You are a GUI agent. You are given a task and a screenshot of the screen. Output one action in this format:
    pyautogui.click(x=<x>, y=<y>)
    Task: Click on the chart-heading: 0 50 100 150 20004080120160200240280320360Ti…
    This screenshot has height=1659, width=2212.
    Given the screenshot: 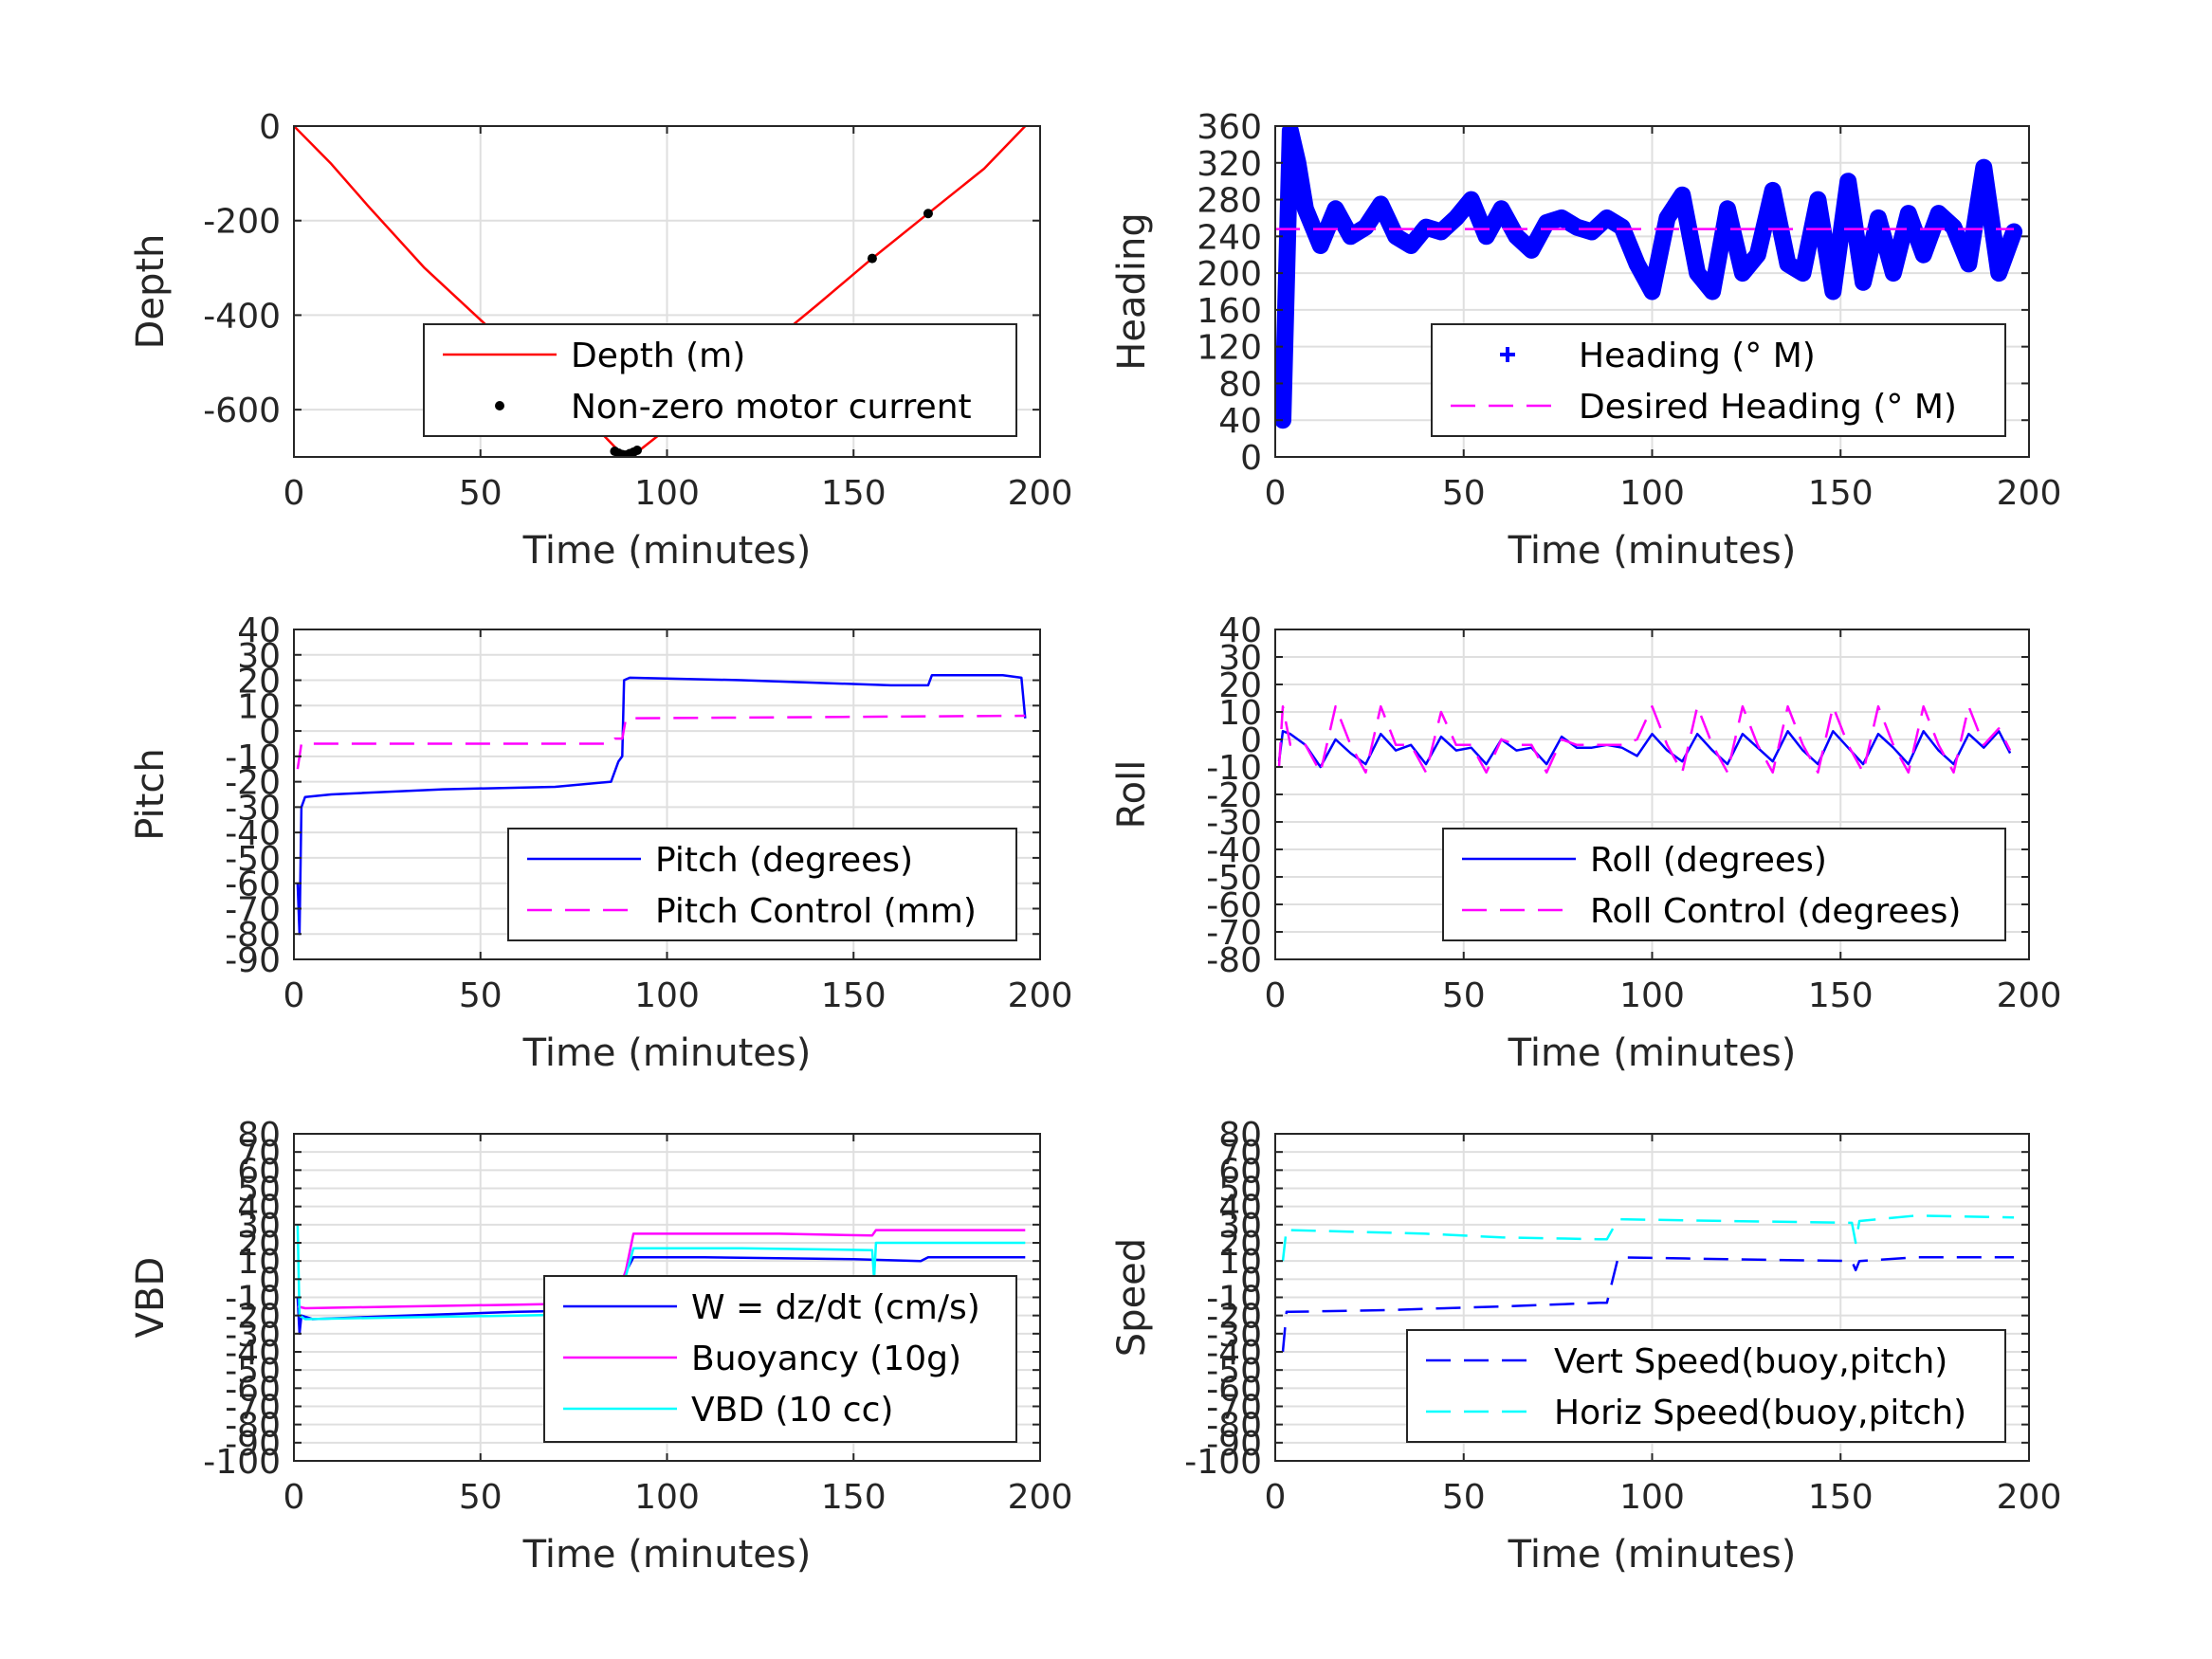 What is the action you would take?
    pyautogui.click(x=1585, y=340)
    